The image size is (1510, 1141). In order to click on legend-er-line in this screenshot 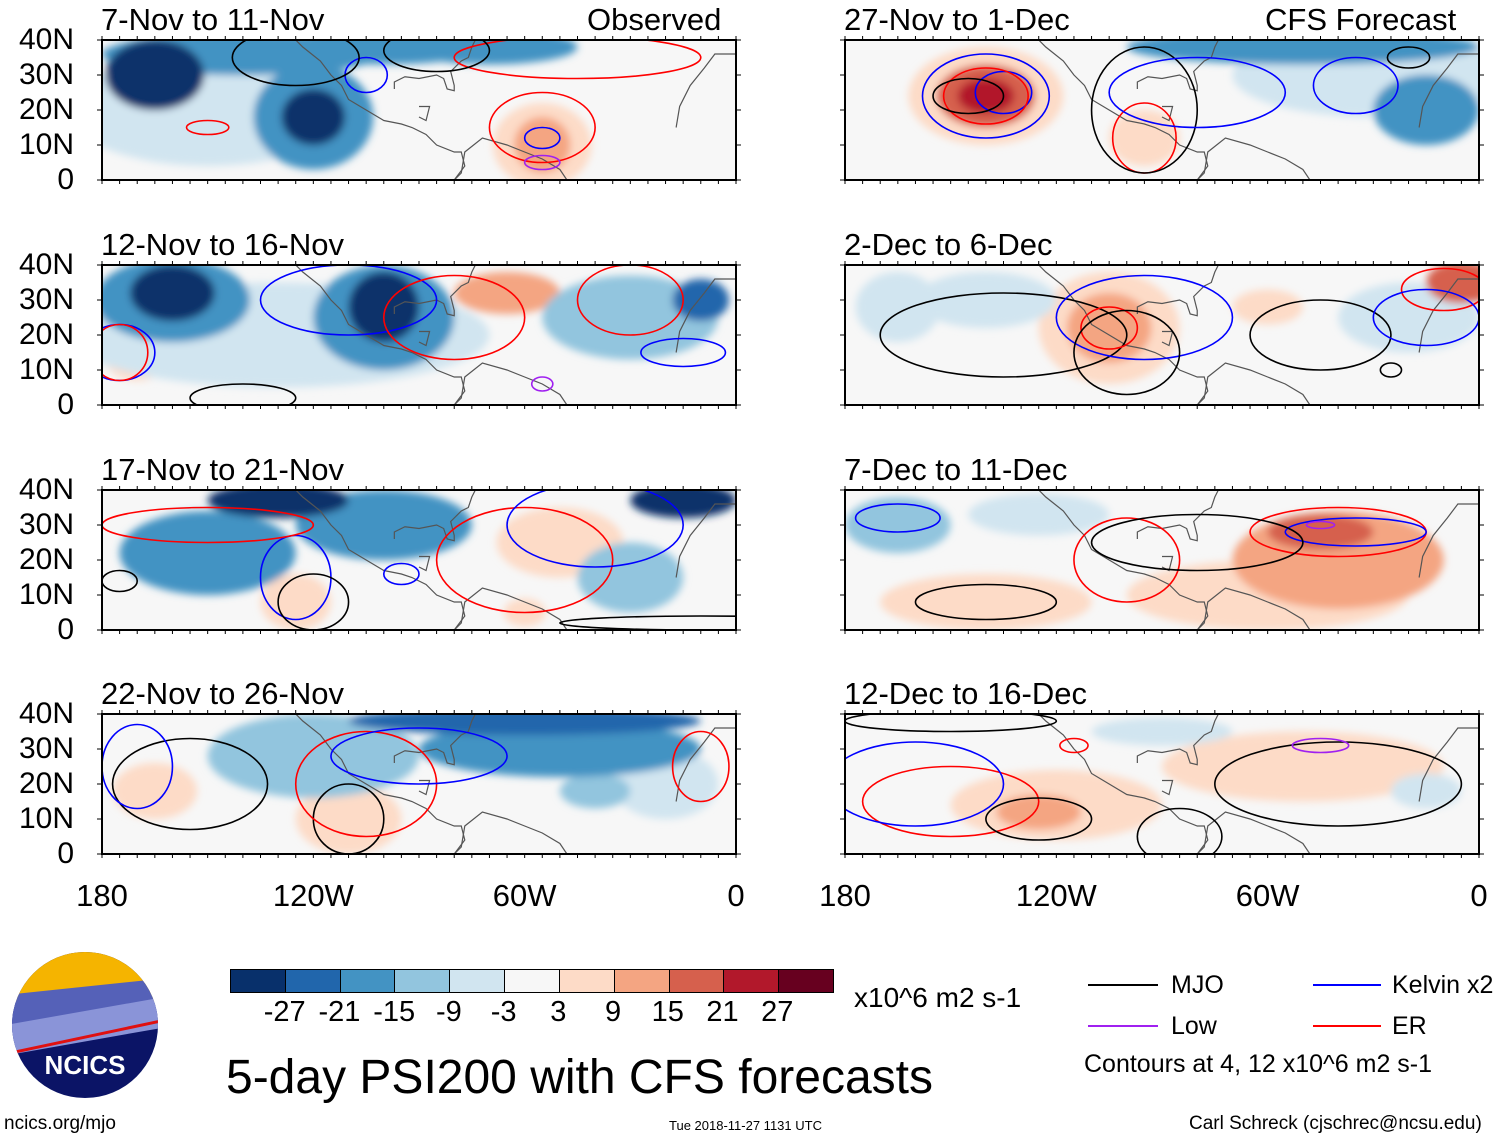, I will do `click(1347, 1026)`.